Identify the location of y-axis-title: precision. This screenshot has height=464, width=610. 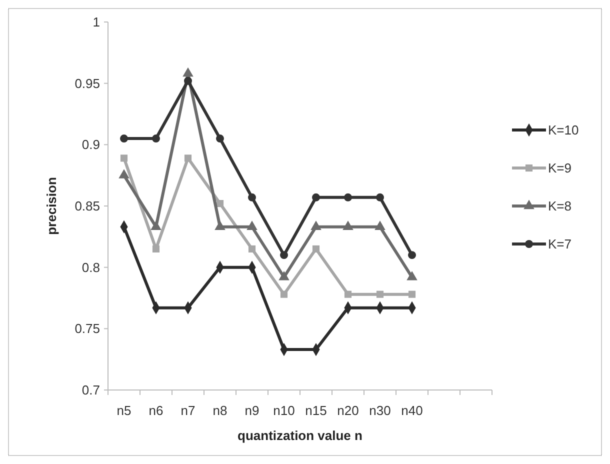
(51, 206).